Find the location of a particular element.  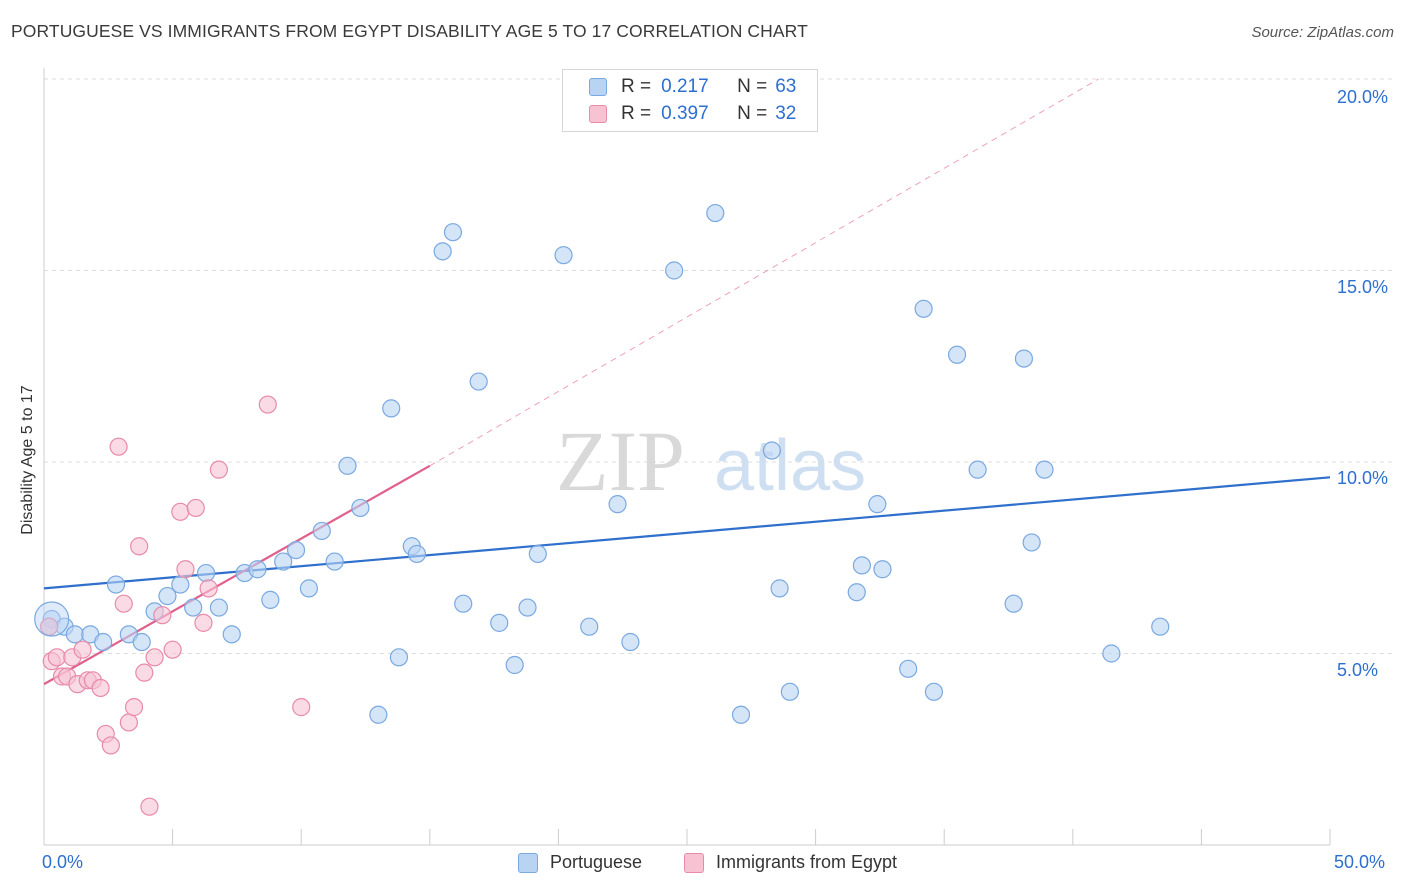

series-legend: Portuguese Immigrants from Egypt is located at coordinates (703, 864).